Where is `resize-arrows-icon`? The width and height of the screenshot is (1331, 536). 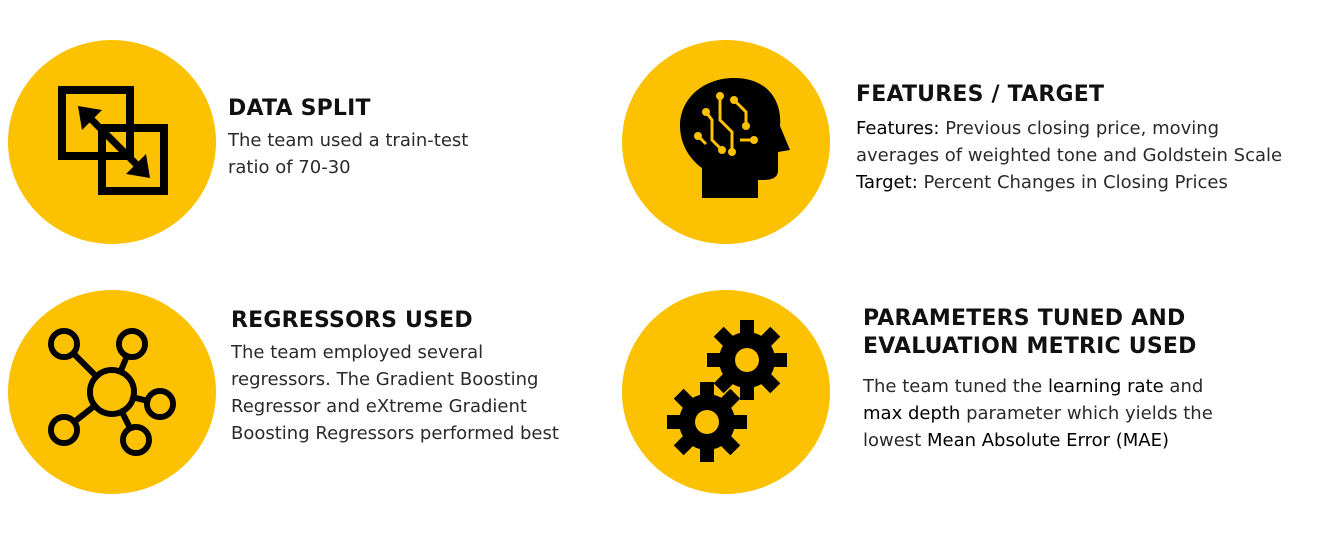
resize-arrows-icon is located at coordinates (113, 140).